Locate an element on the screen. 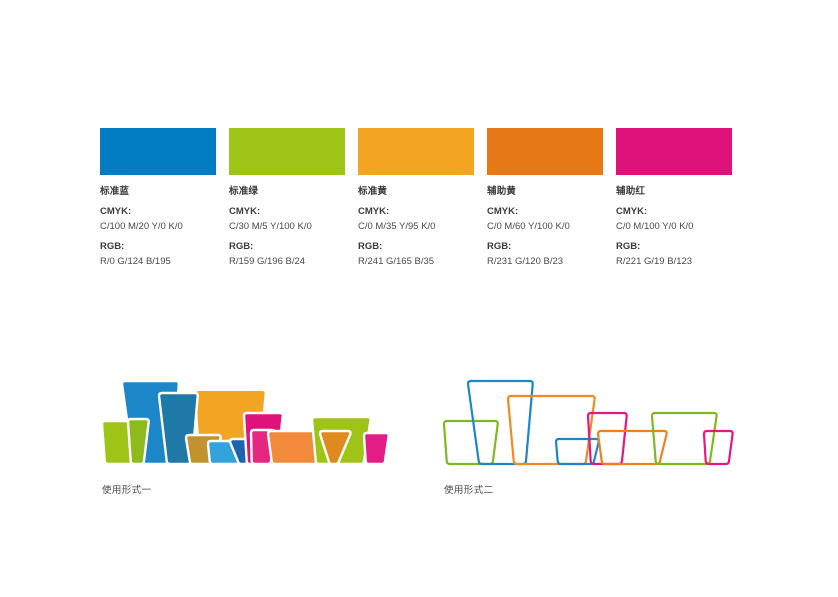 The image size is (838, 597). swatch-name: 标准黄 is located at coordinates (373, 191).